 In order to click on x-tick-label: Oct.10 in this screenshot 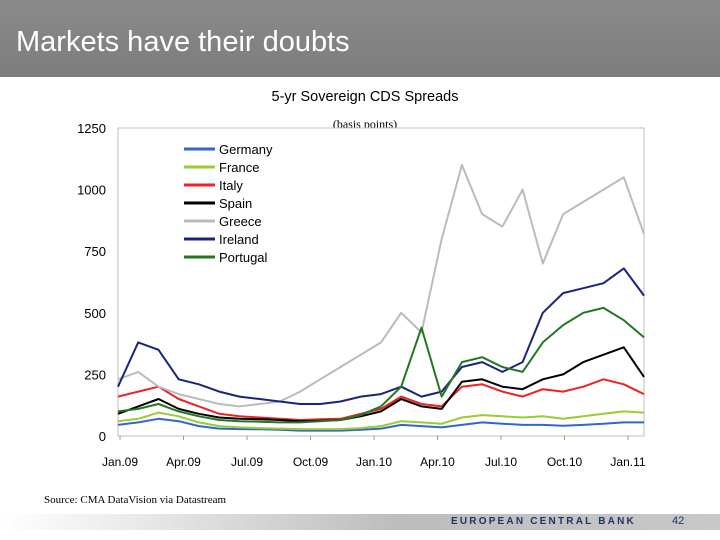, I will do `click(565, 462)`.